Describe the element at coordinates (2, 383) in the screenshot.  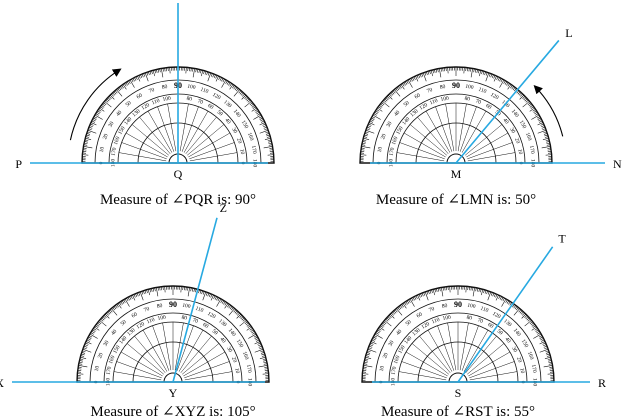
I see `base-point-label: X` at that location.